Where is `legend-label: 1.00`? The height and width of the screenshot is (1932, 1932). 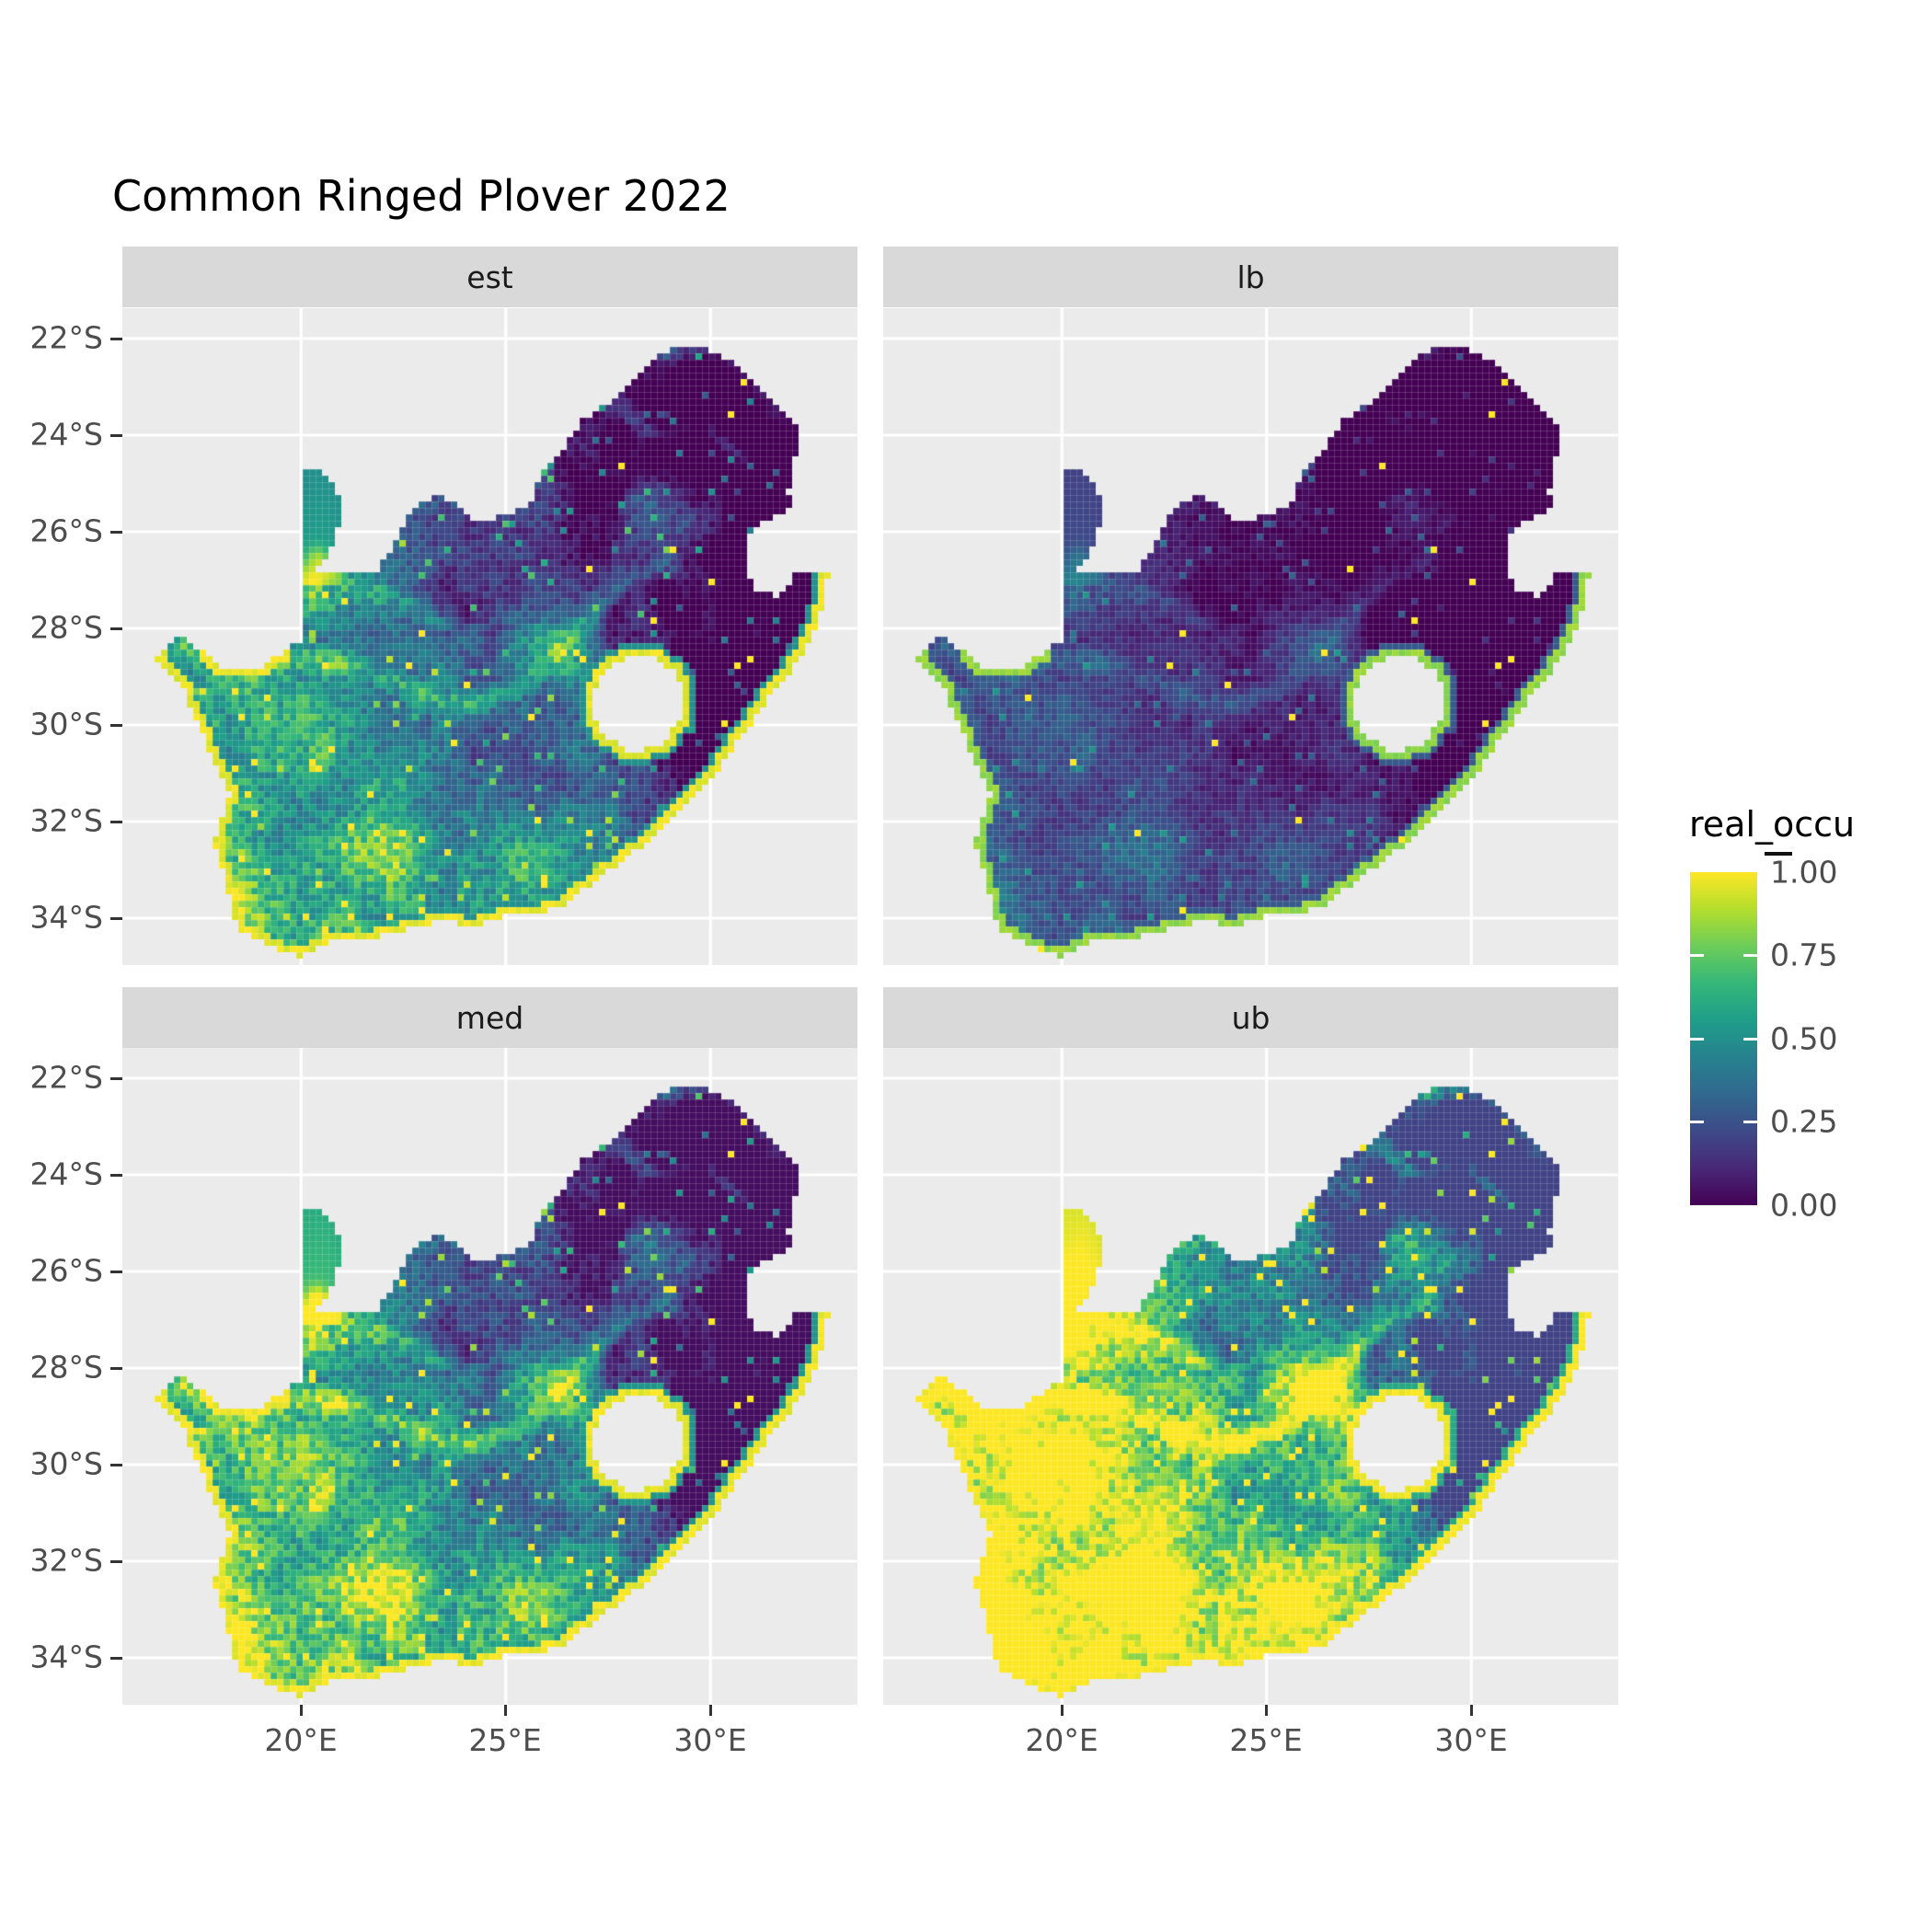 legend-label: 1.00 is located at coordinates (1804, 872).